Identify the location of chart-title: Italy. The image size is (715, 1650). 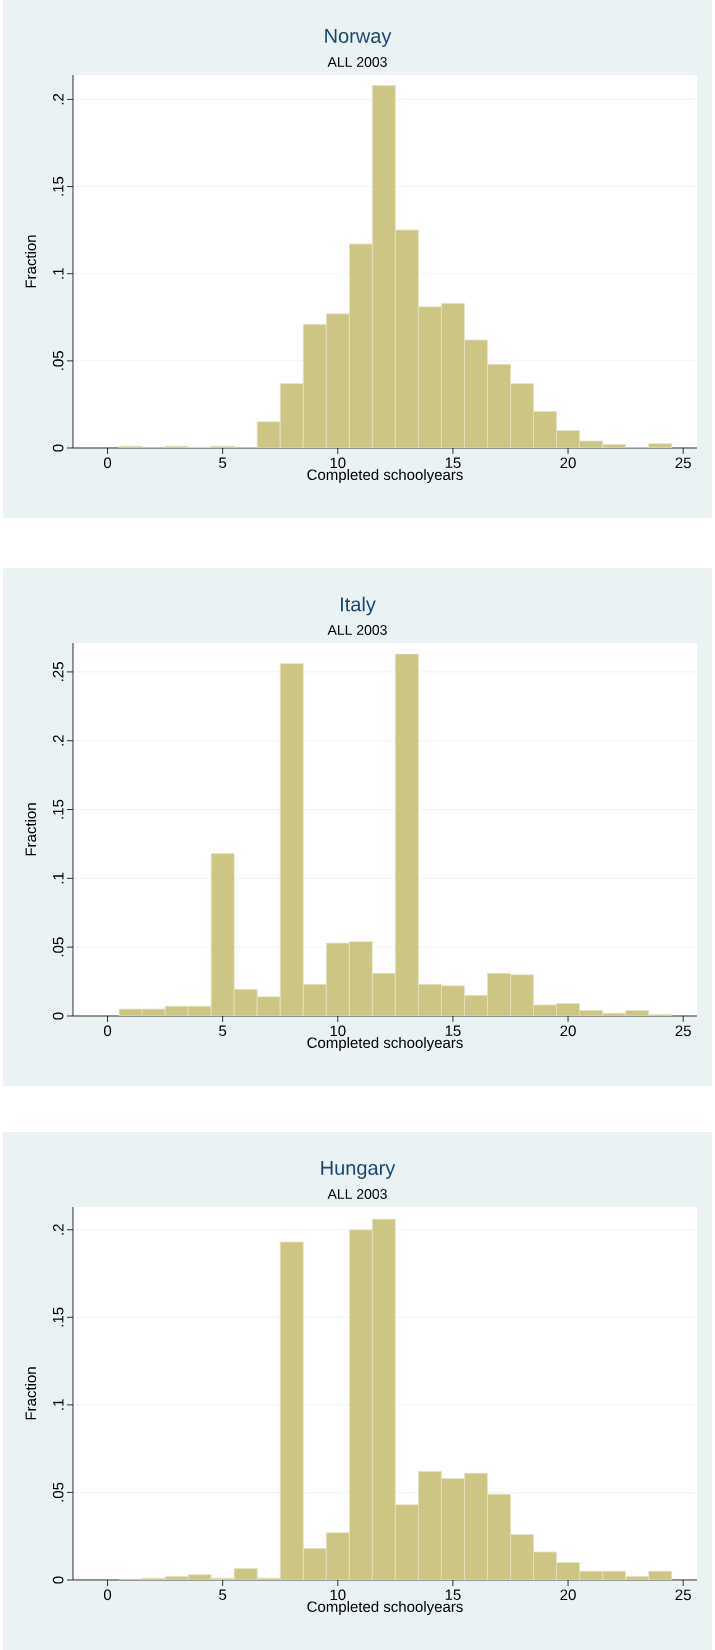
(358, 606).